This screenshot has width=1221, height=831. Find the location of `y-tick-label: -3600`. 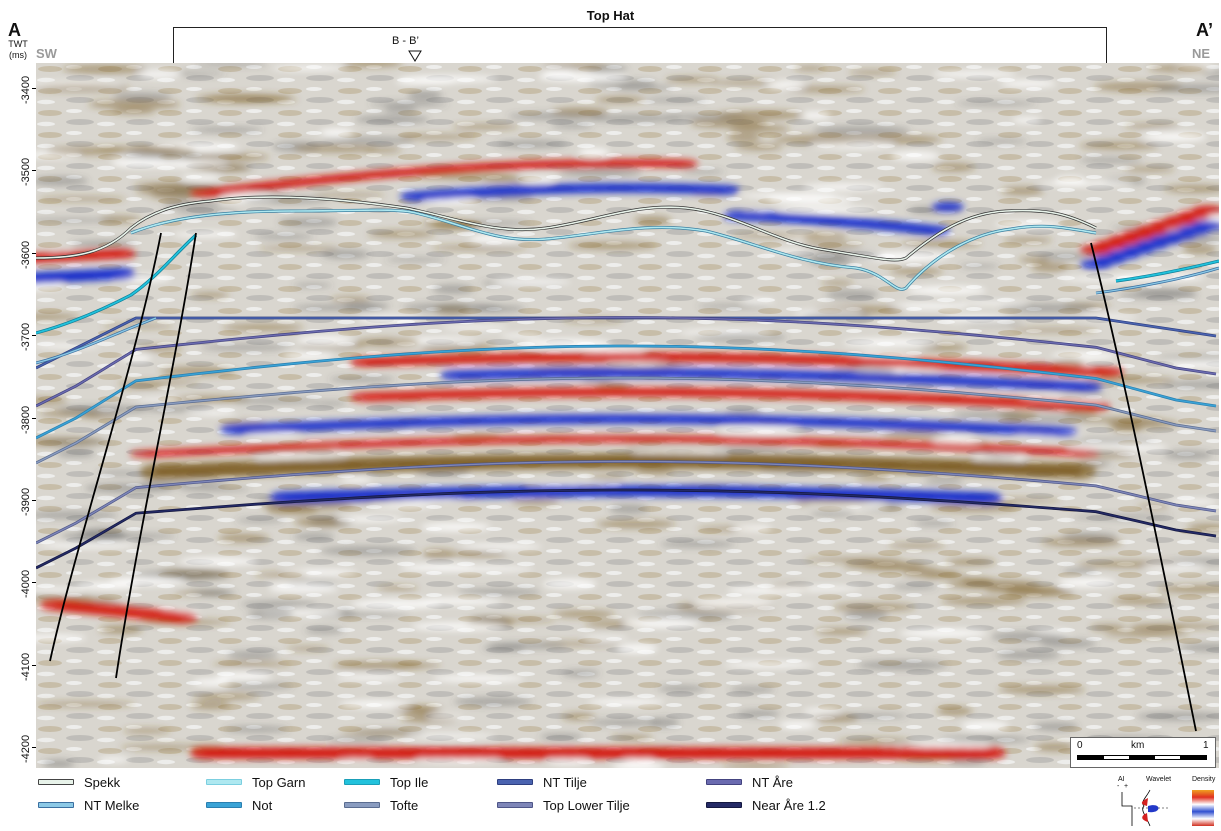

y-tick-label: -3600 is located at coordinates (26, 254).